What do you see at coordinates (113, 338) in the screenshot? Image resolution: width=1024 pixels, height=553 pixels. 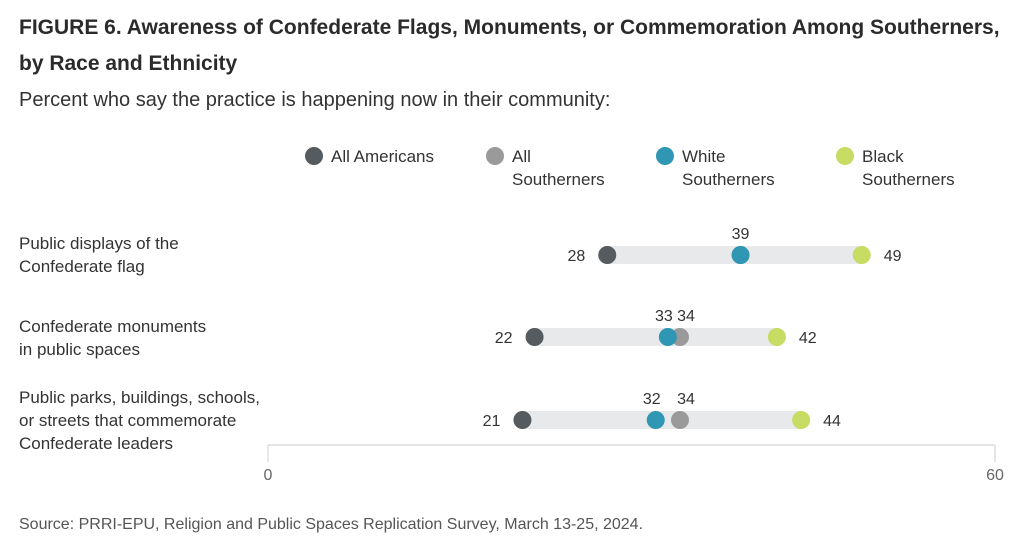 I see `category-label-monuments: Confederate monuments in public spaces` at bounding box center [113, 338].